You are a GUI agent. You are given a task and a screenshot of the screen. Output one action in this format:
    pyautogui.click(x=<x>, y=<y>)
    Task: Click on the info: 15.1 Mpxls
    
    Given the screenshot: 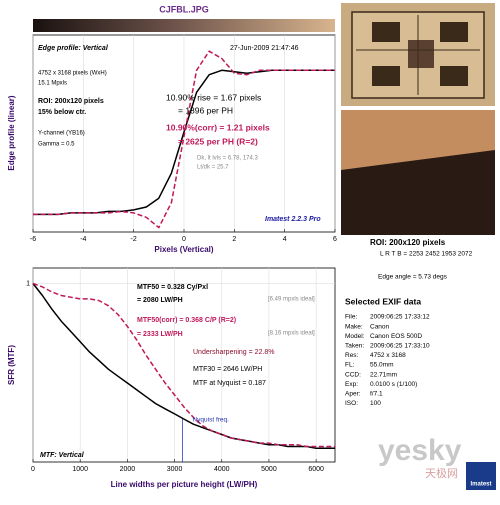 What is the action you would take?
    pyautogui.click(x=52, y=84)
    